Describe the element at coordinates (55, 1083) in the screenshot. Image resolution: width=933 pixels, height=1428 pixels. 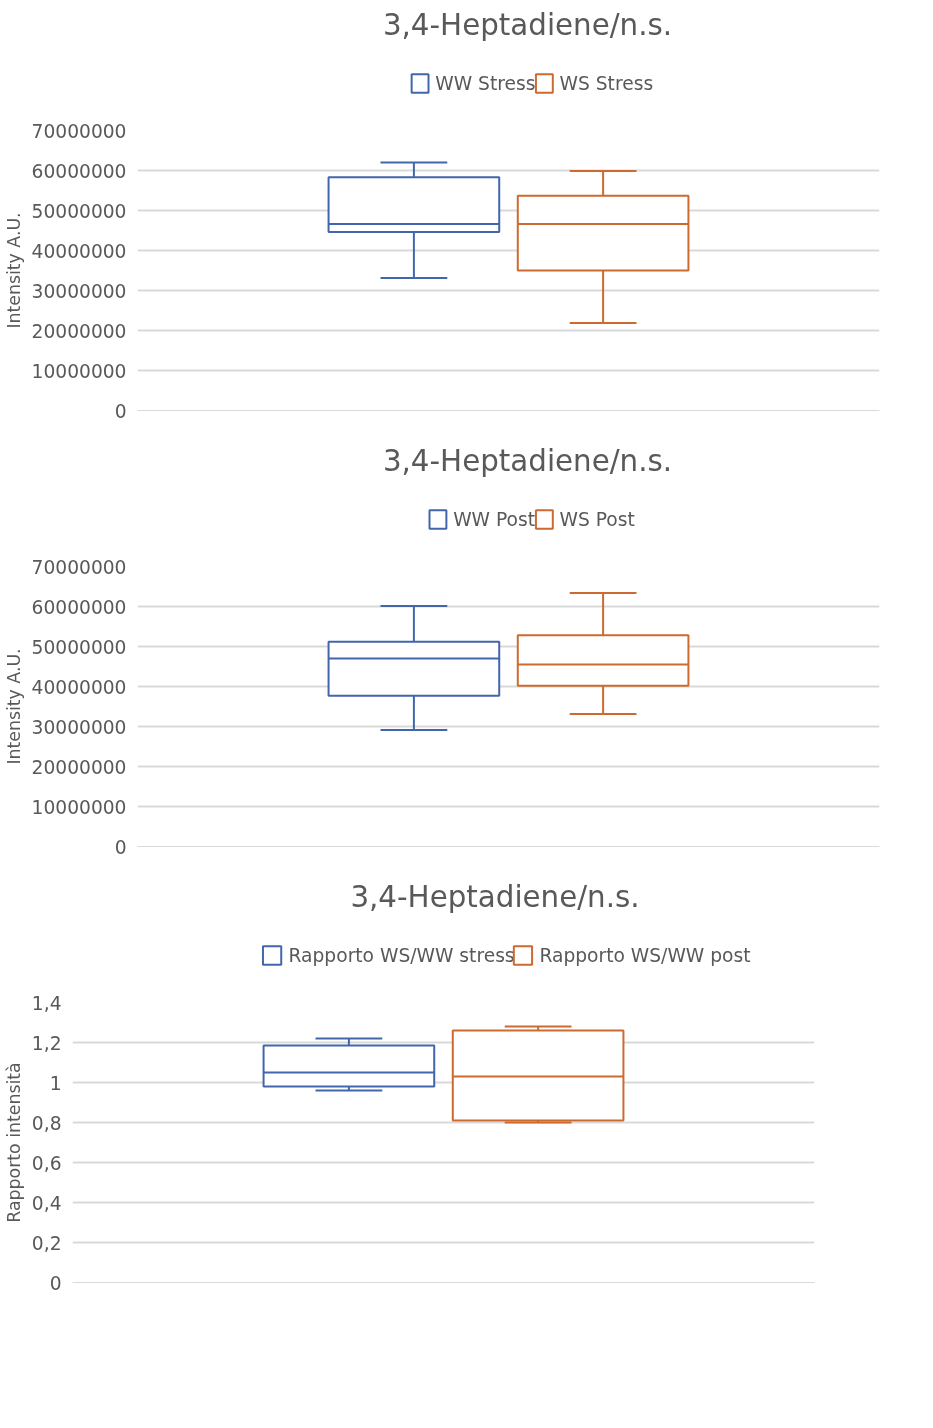
I see `y-tick-label: 1` at that location.